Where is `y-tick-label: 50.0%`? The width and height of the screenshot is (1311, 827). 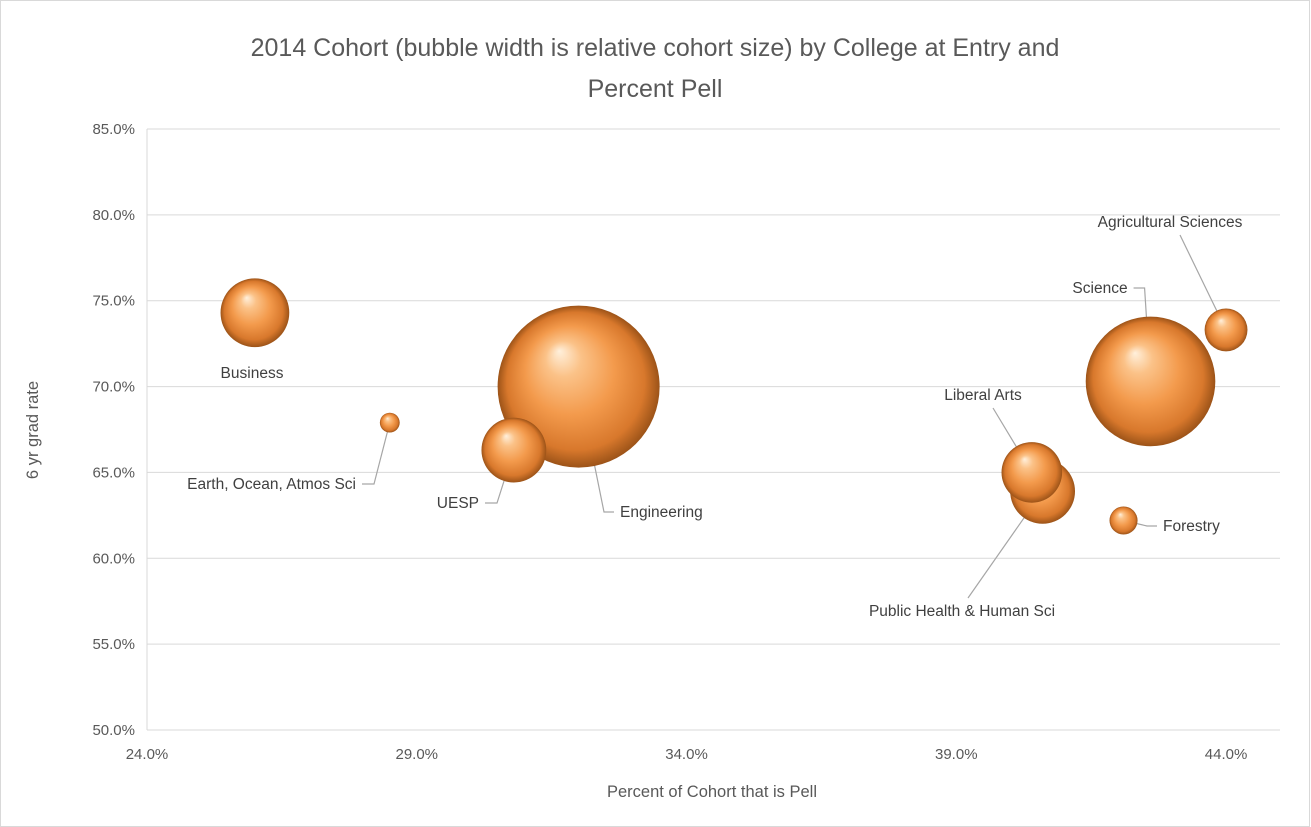
y-tick-label: 50.0% is located at coordinates (113, 730).